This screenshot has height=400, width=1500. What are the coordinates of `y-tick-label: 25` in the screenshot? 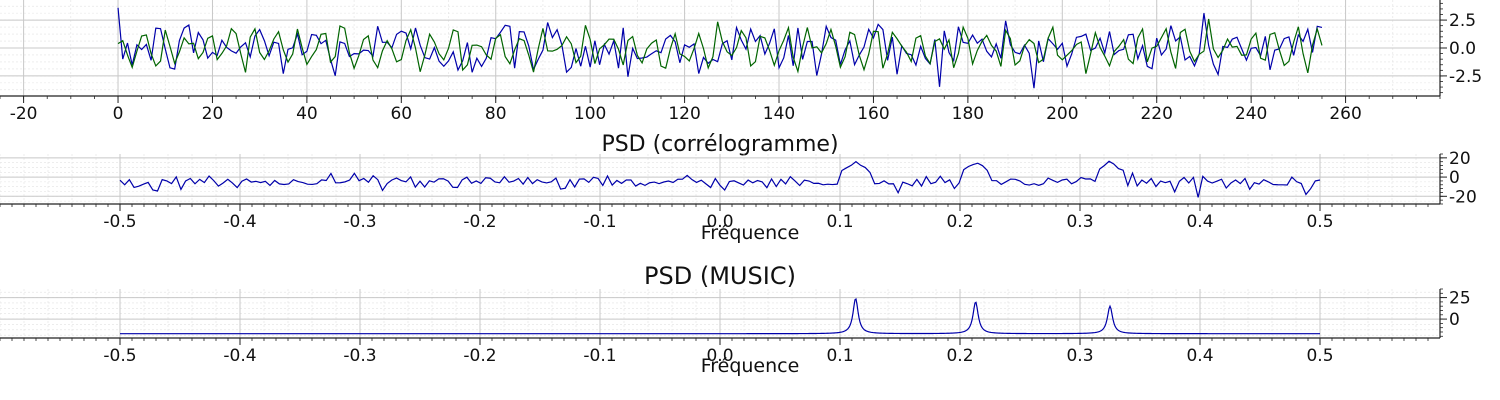 It's located at (1460, 299).